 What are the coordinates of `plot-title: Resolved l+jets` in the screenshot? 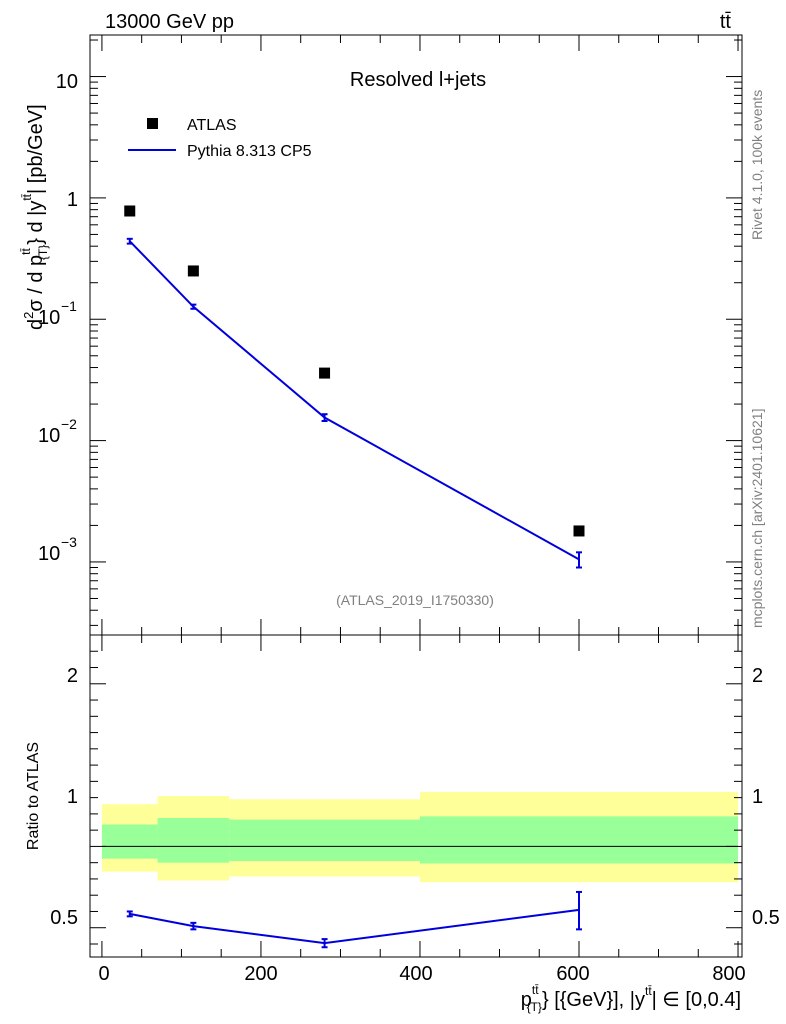 It's located at (418, 80).